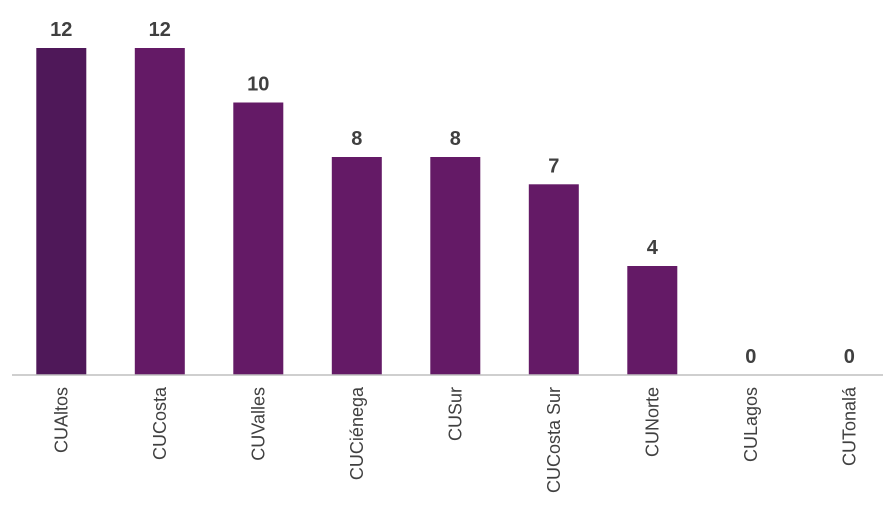 This screenshot has width=885, height=524. I want to click on value-label-cucosta-sur: 7, so click(553, 166).